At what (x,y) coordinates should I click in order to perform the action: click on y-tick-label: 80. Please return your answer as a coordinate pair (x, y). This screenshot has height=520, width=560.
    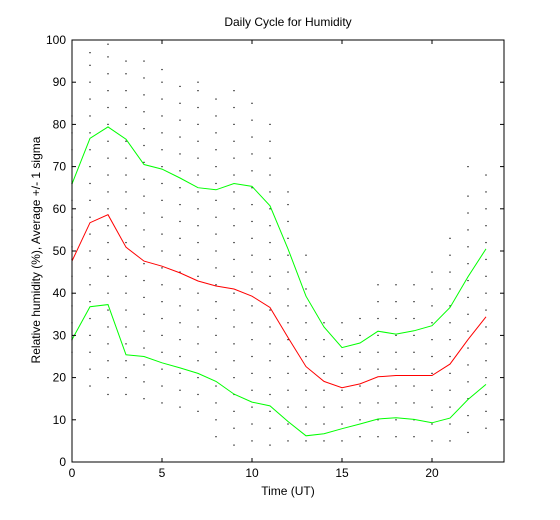
    Looking at the image, I should click on (60, 124).